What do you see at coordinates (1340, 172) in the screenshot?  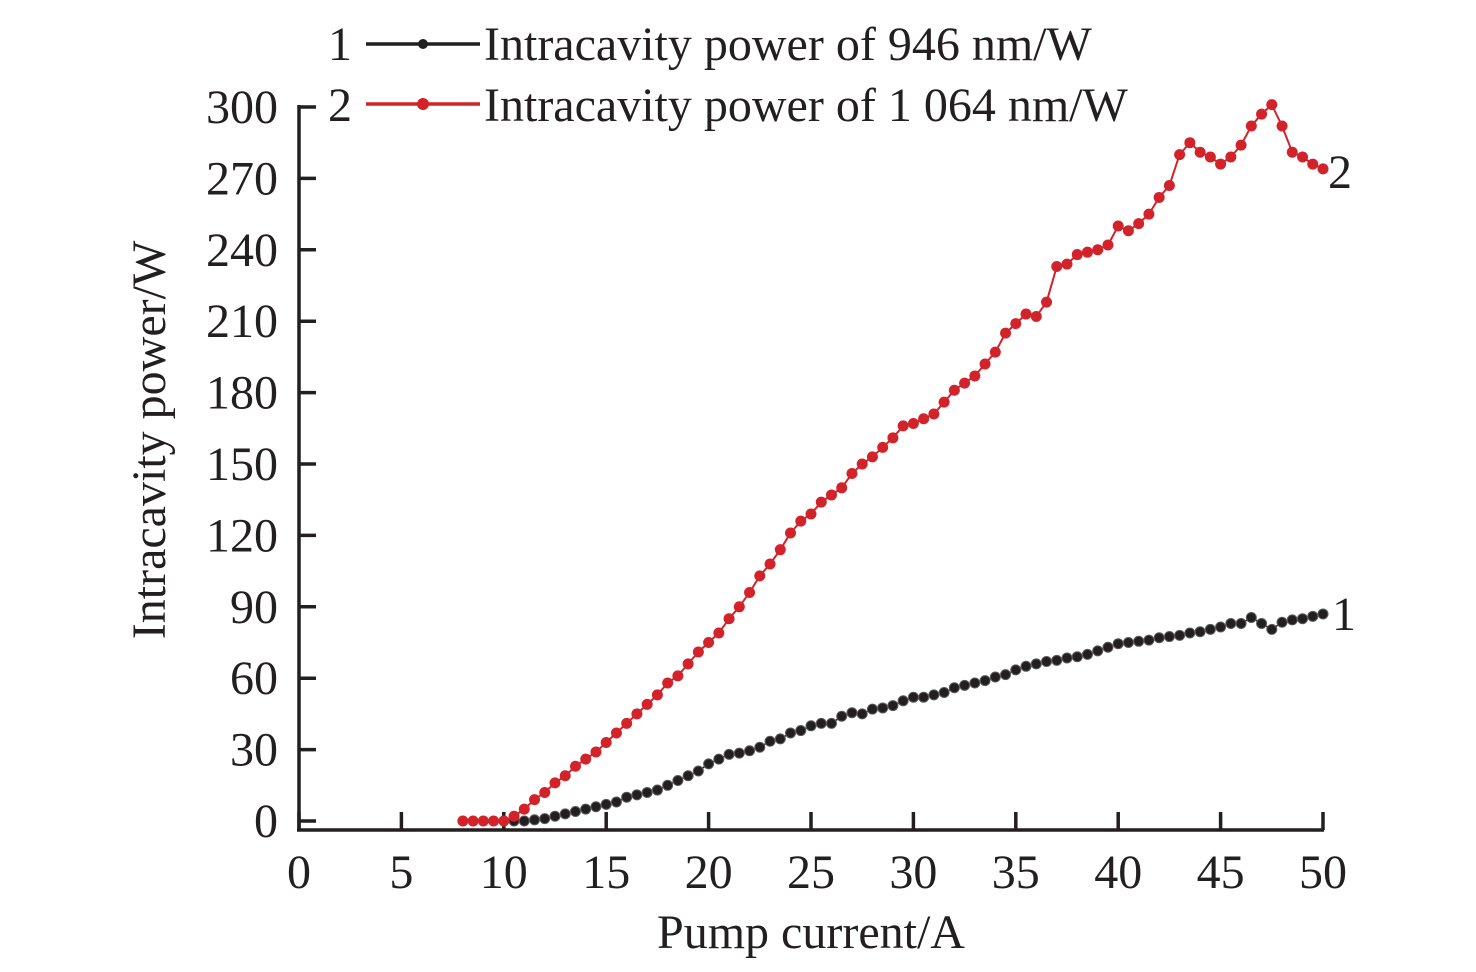 I see `curve-label-2: 2` at bounding box center [1340, 172].